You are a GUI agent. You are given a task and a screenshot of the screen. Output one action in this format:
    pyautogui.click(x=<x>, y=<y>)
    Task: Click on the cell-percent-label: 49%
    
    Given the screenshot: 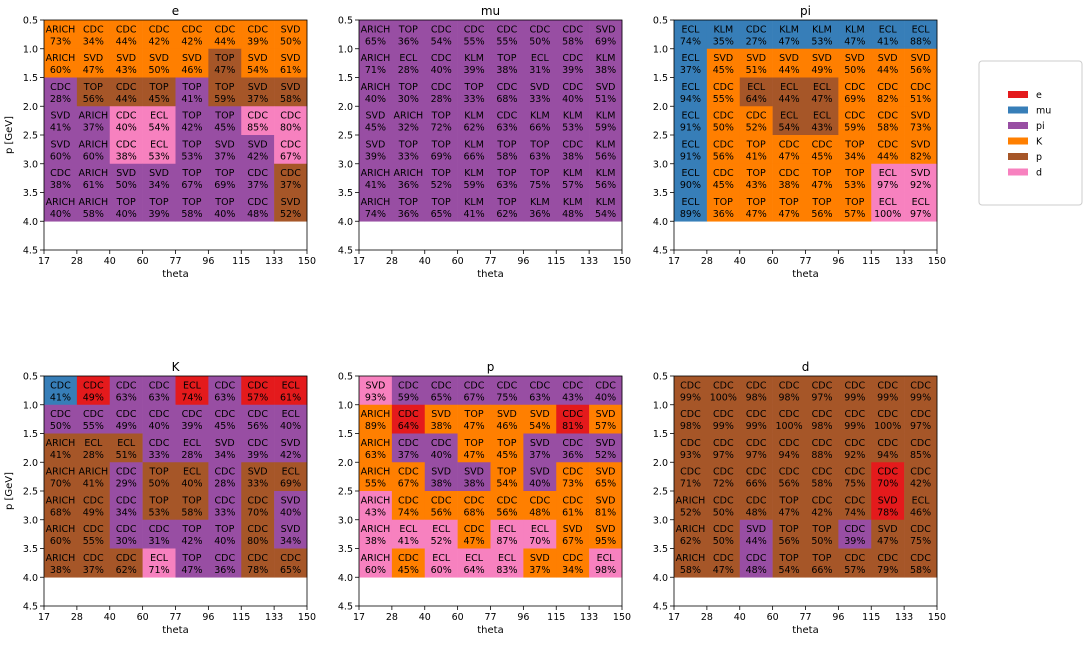 What is the action you would take?
    pyautogui.click(x=821, y=70)
    